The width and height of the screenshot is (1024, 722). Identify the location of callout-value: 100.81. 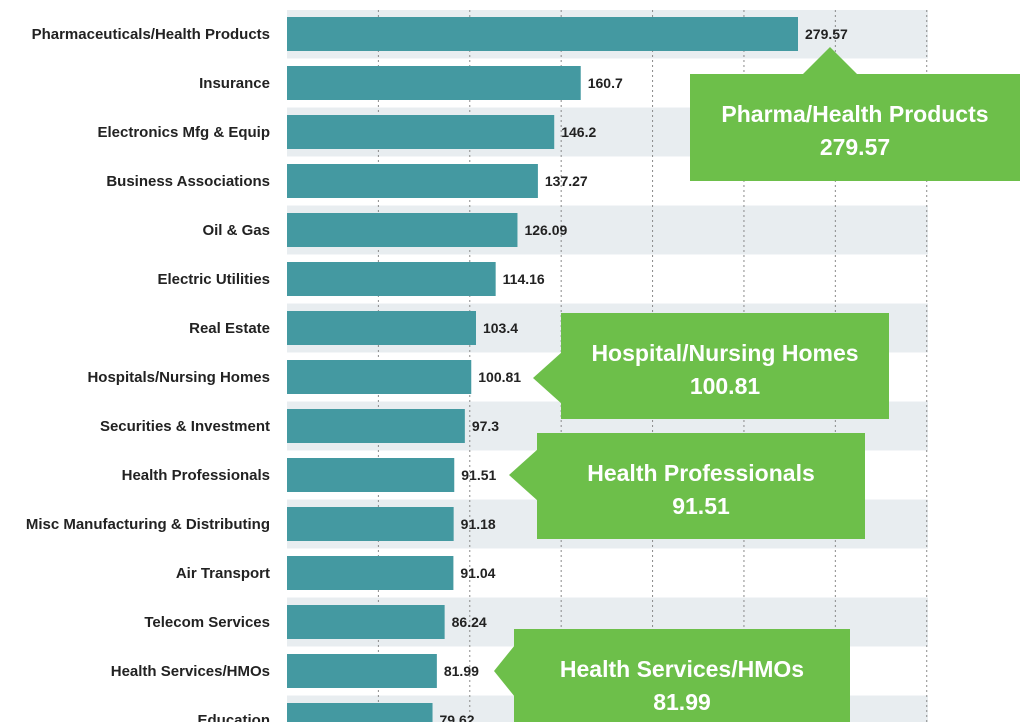
(725, 386).